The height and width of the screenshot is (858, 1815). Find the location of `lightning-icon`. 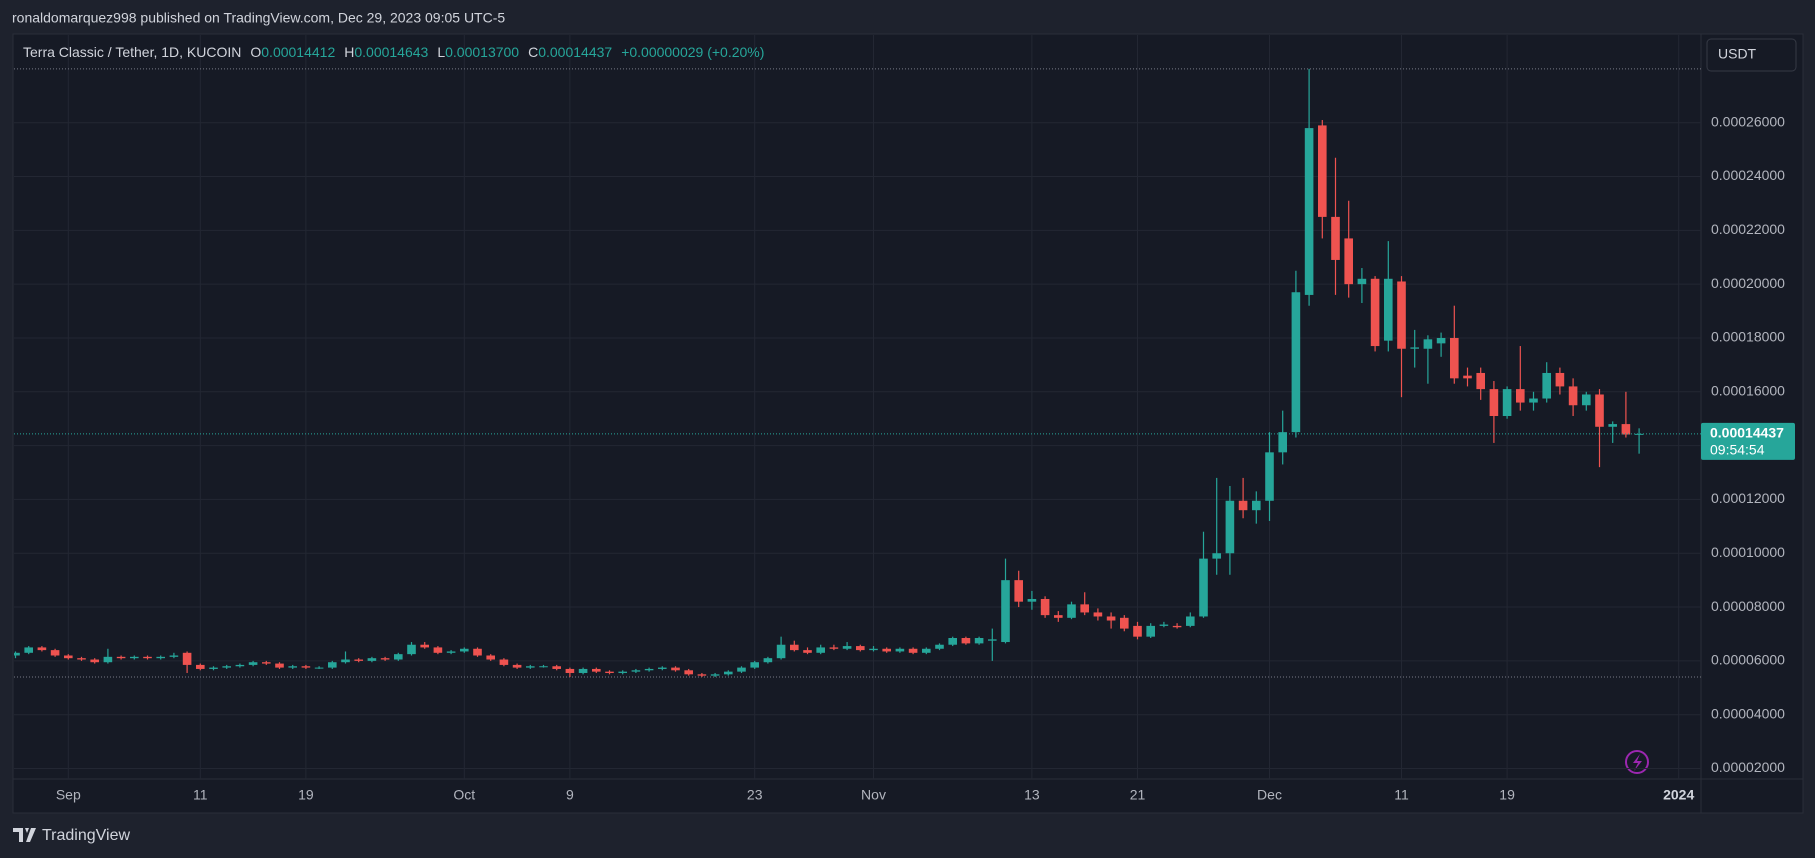

lightning-icon is located at coordinates (1637, 762).